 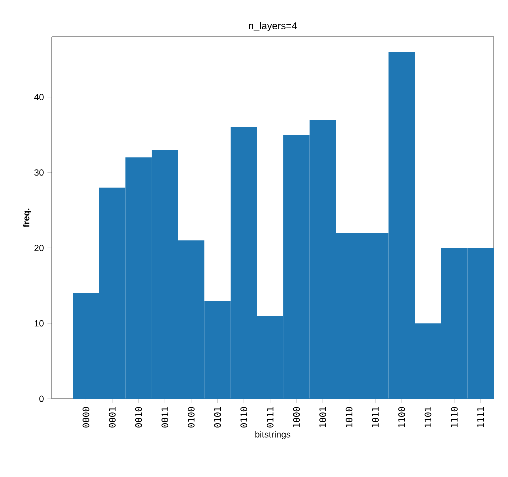 I want to click on x-tick-label: 0101, so click(x=218, y=417).